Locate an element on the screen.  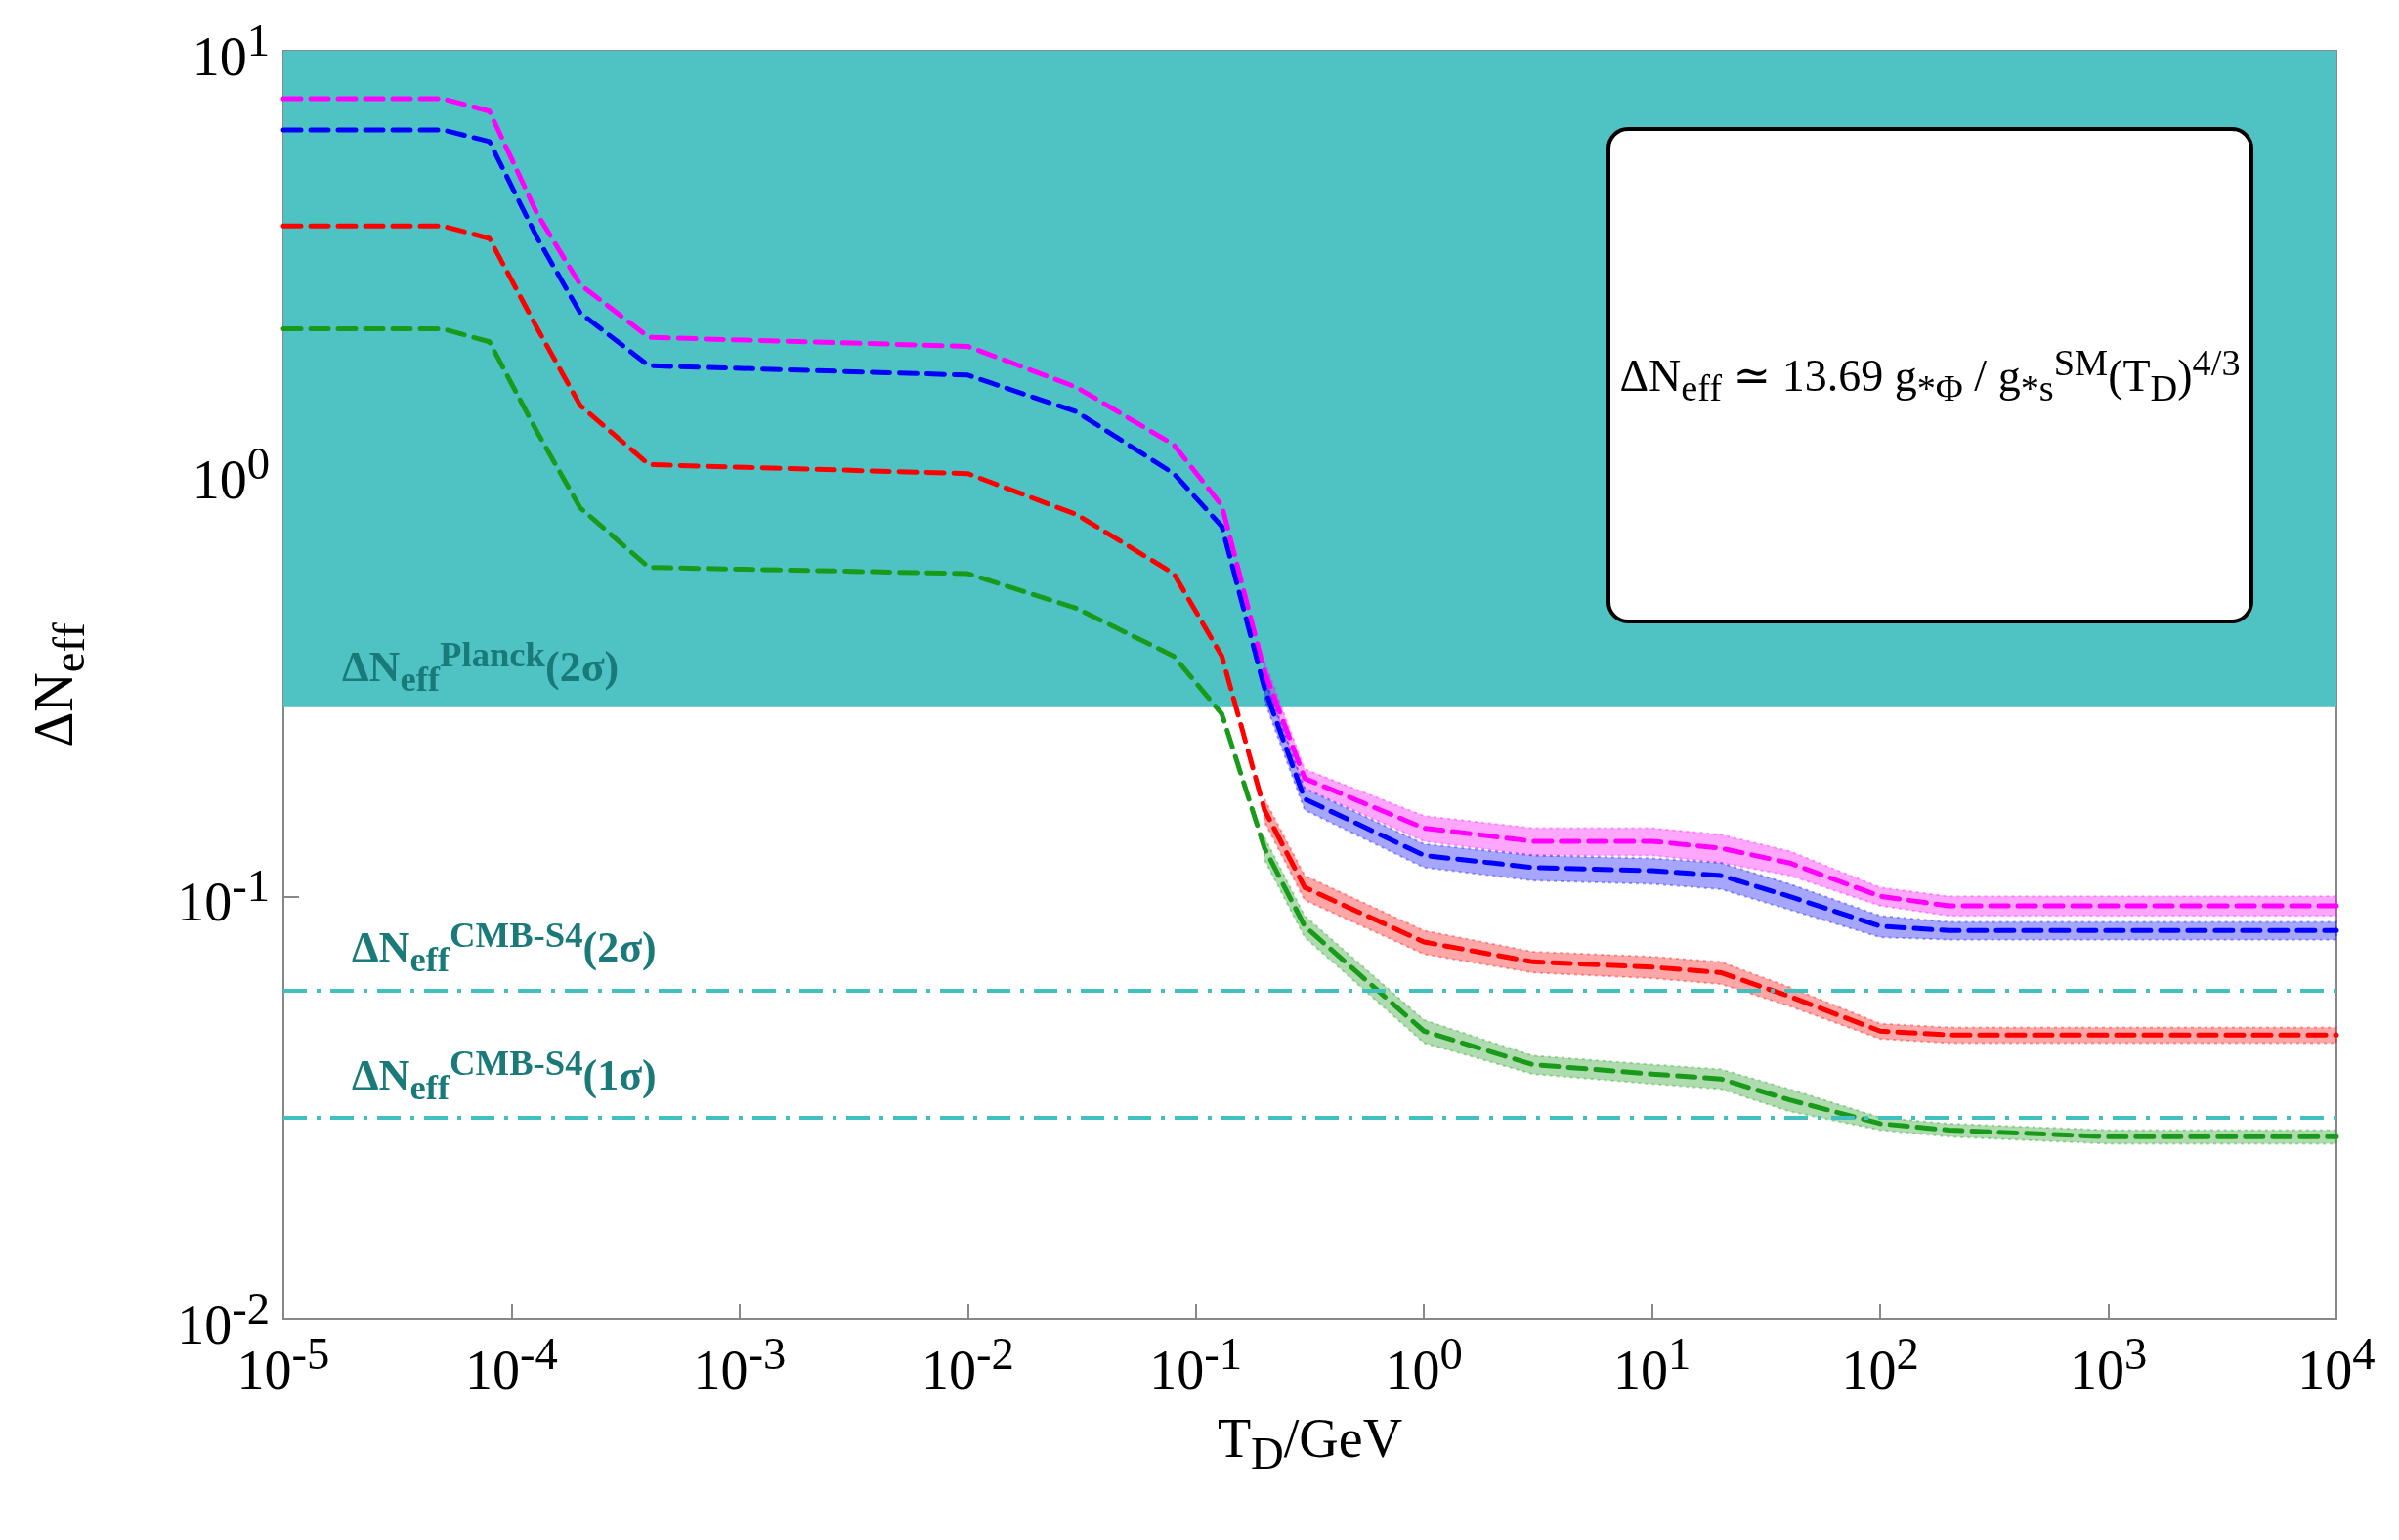
y-tick-label: 10$^{-1}$ is located at coordinates (223, 896).